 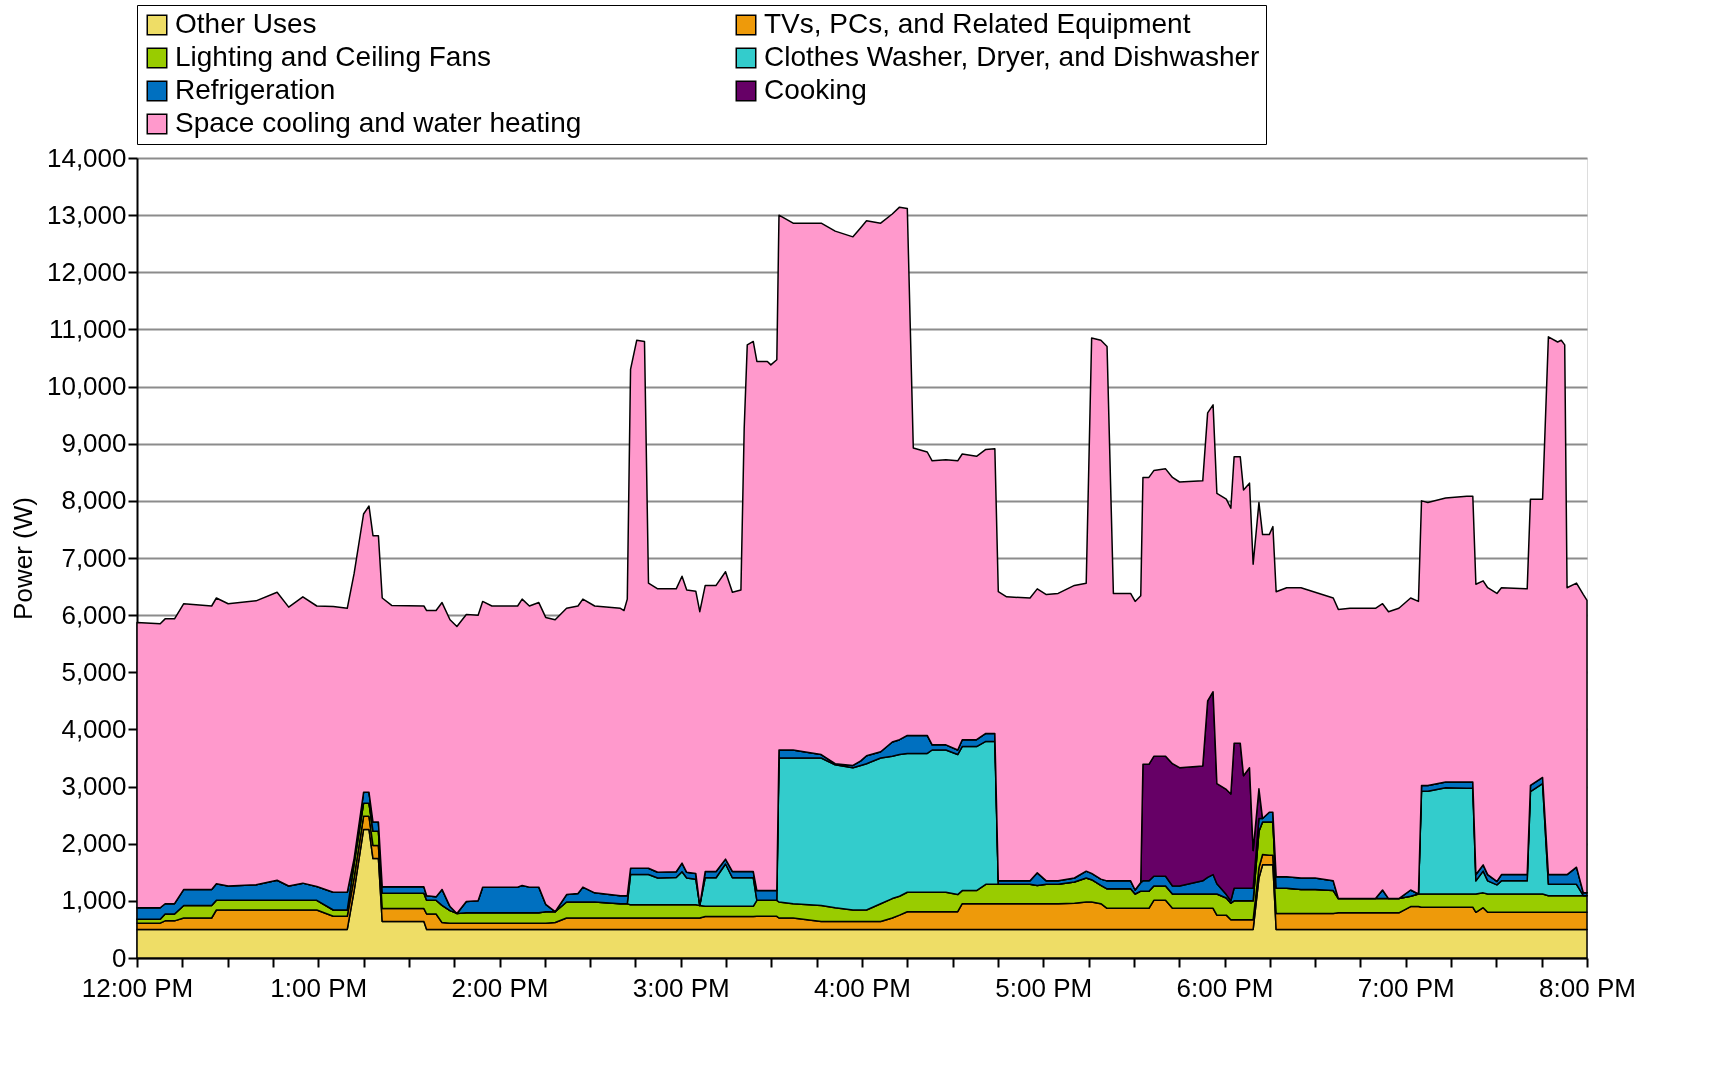 I want to click on y-tick-label: 7,000, so click(x=94, y=557).